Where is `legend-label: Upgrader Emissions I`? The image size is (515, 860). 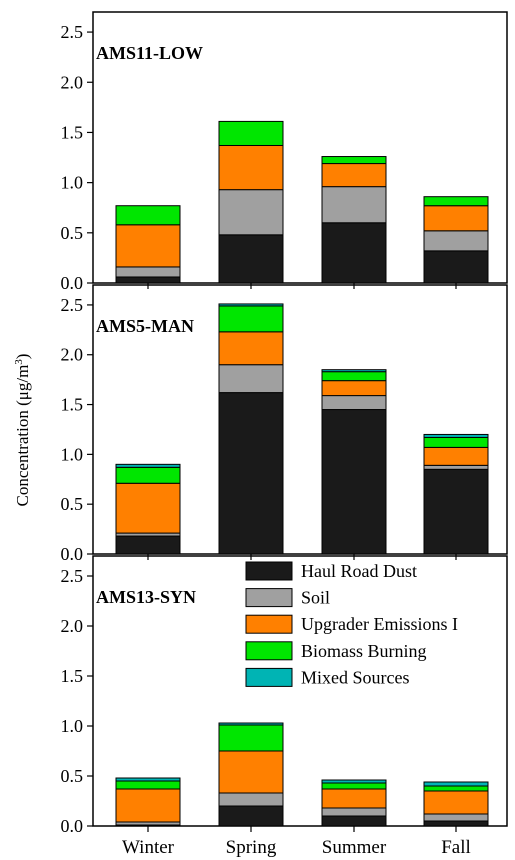
legend-label: Upgrader Emissions I is located at coordinates (379, 624).